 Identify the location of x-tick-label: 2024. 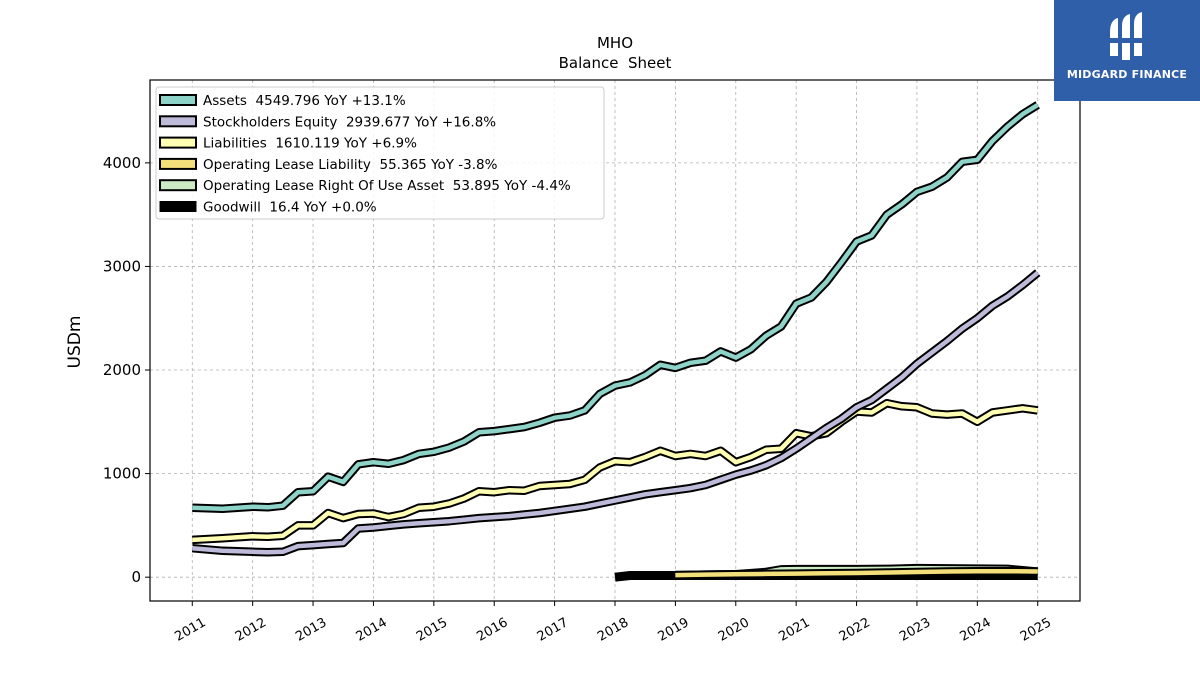
(976, 630).